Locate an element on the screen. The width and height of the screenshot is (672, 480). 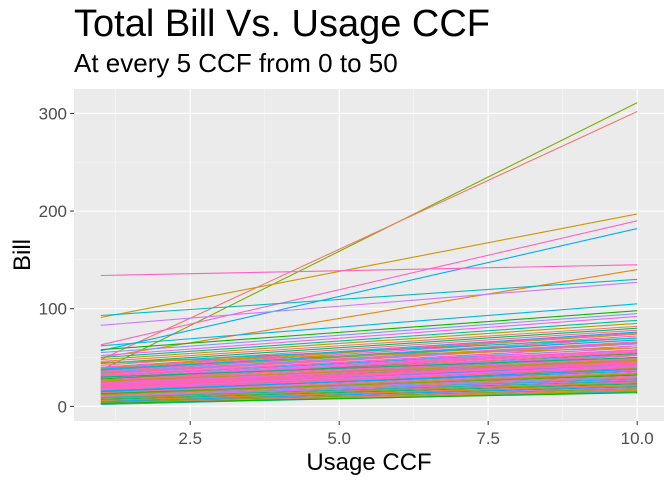
x-tick-label: 5.0 is located at coordinates (339, 438).